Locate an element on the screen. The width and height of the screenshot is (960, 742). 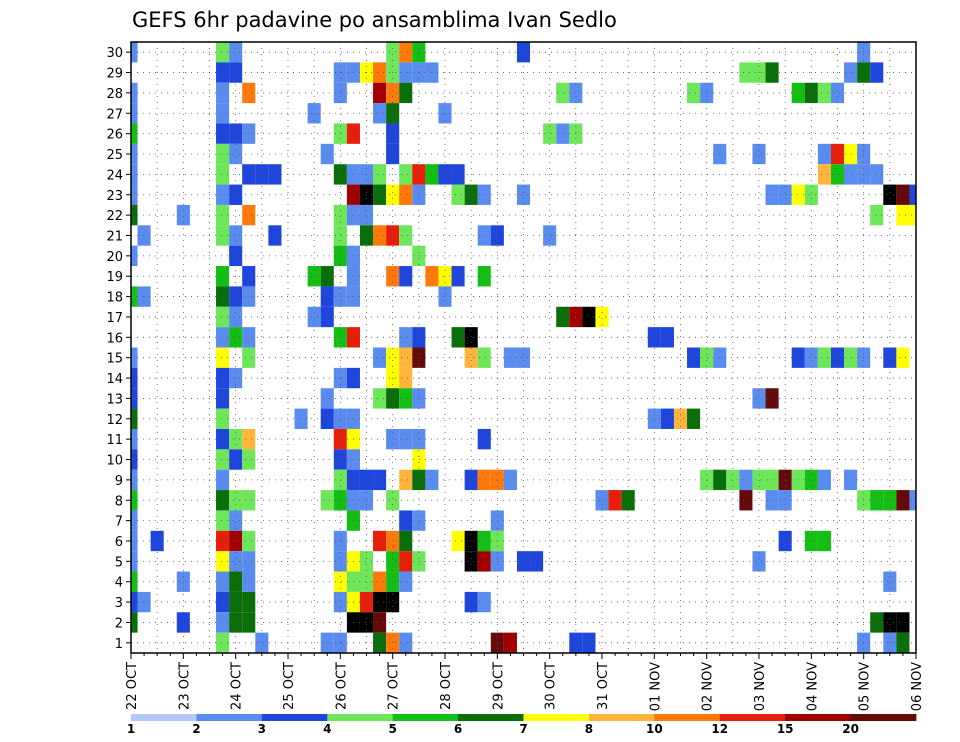
colorbar-label: 4 is located at coordinates (327, 729).